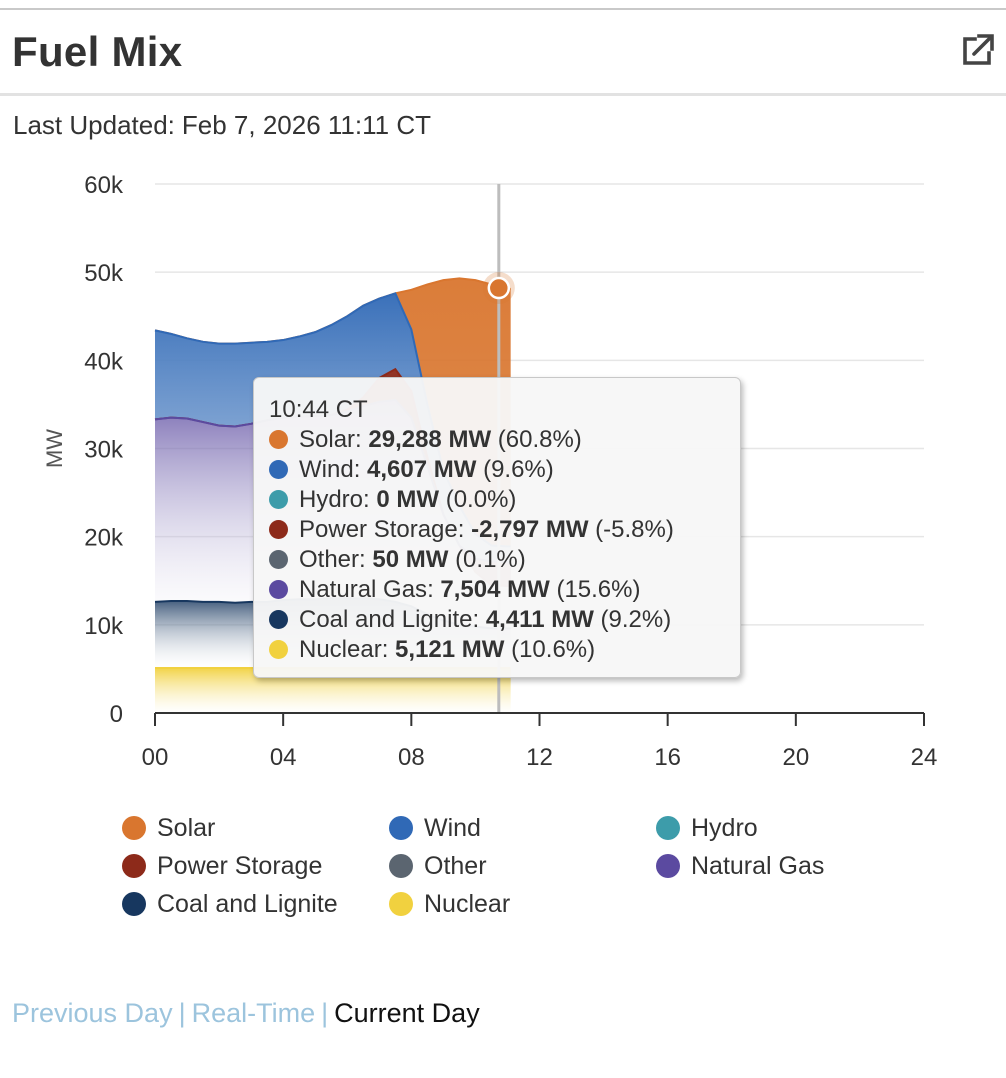 The width and height of the screenshot is (1006, 1078). I want to click on legend-item-nuclear: Nuclear, so click(449, 904).